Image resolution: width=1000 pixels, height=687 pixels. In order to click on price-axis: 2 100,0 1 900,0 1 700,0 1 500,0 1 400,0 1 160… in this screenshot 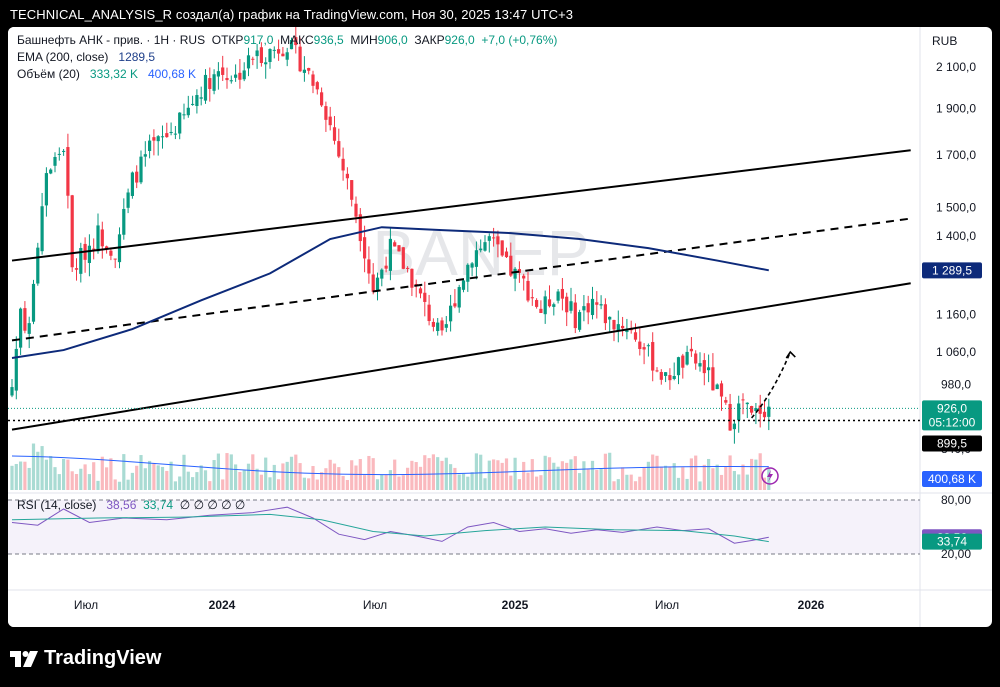, I will do `click(956, 310)`.